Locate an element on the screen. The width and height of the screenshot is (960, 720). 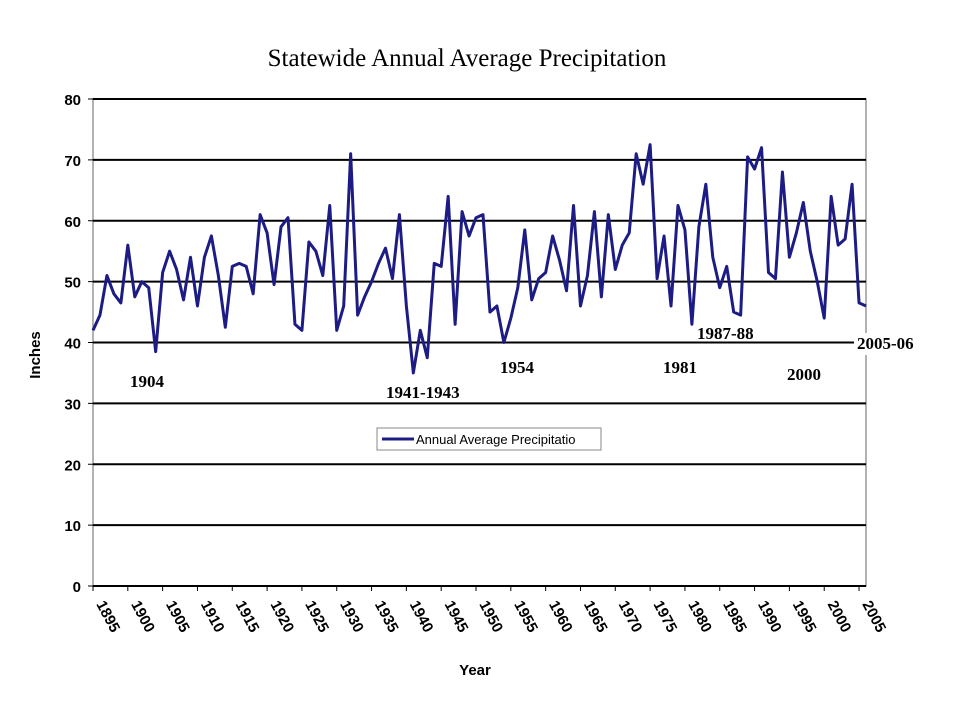
y-tick-label: 50 is located at coordinates (72, 283).